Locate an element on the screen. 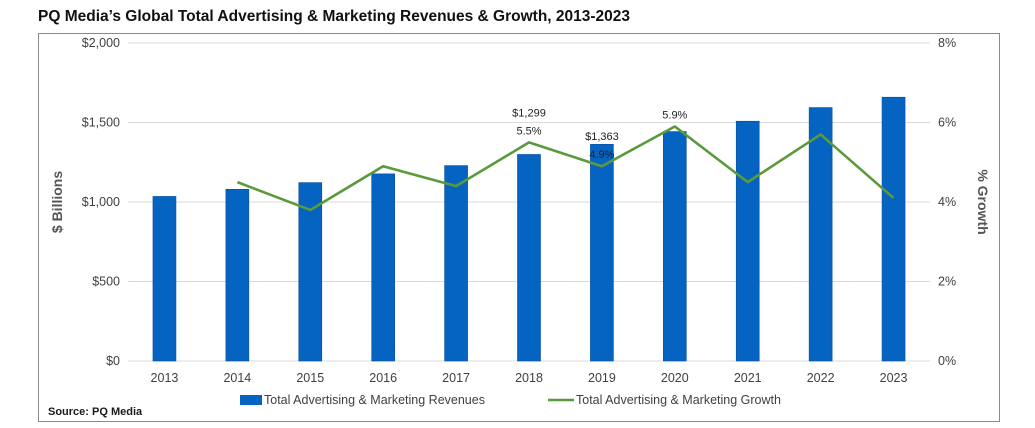 The width and height of the screenshot is (1035, 428). y2-tick-label: 2% is located at coordinates (947, 282).